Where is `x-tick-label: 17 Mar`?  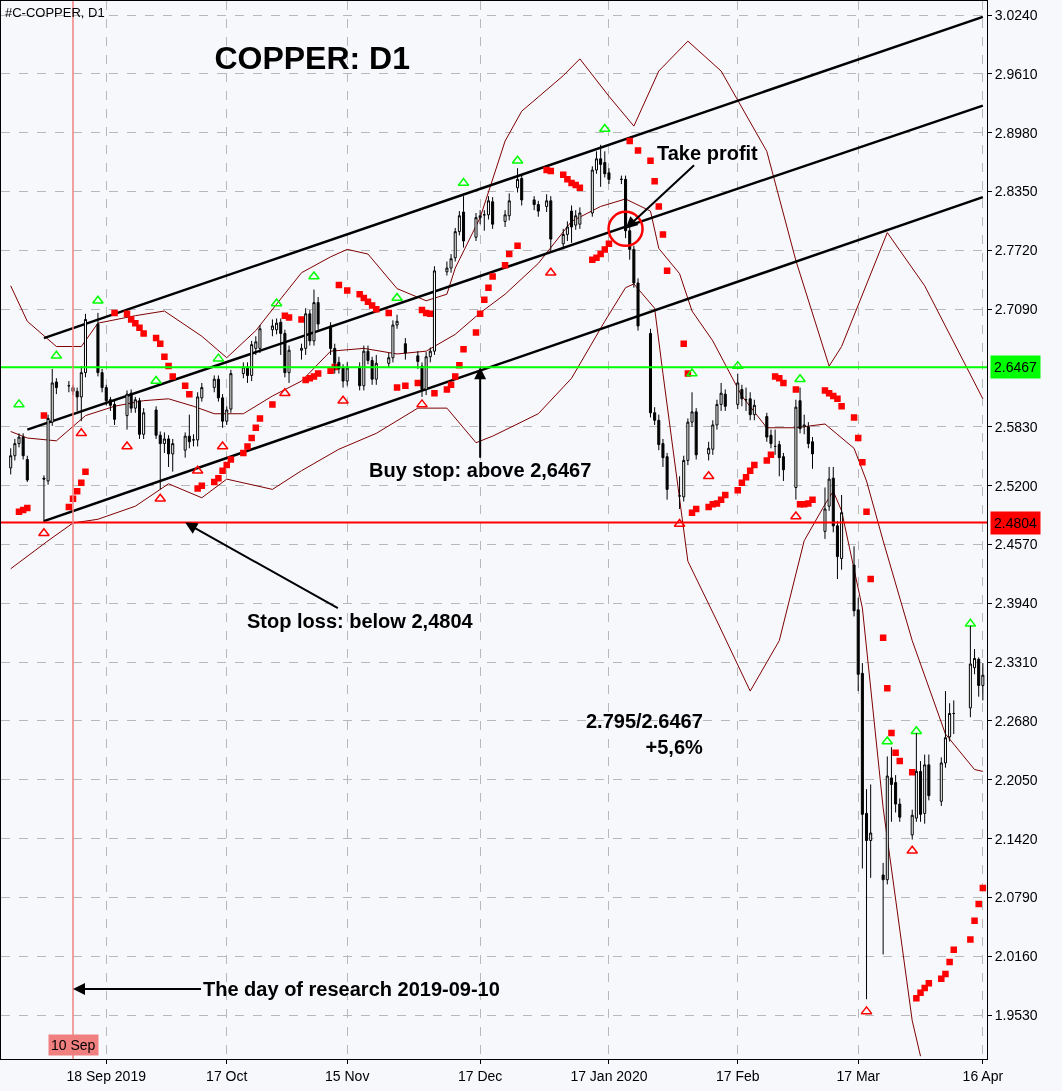 x-tick-label: 17 Mar is located at coordinates (858, 1075).